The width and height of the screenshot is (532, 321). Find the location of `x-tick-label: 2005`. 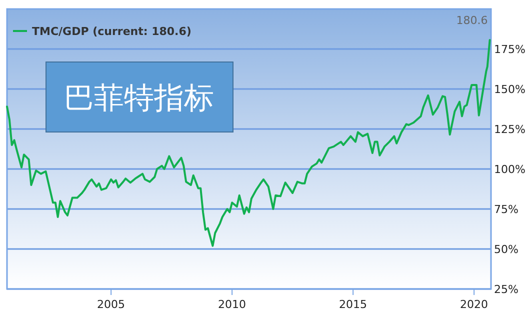

x-tick-label: 2005 is located at coordinates (111, 304).